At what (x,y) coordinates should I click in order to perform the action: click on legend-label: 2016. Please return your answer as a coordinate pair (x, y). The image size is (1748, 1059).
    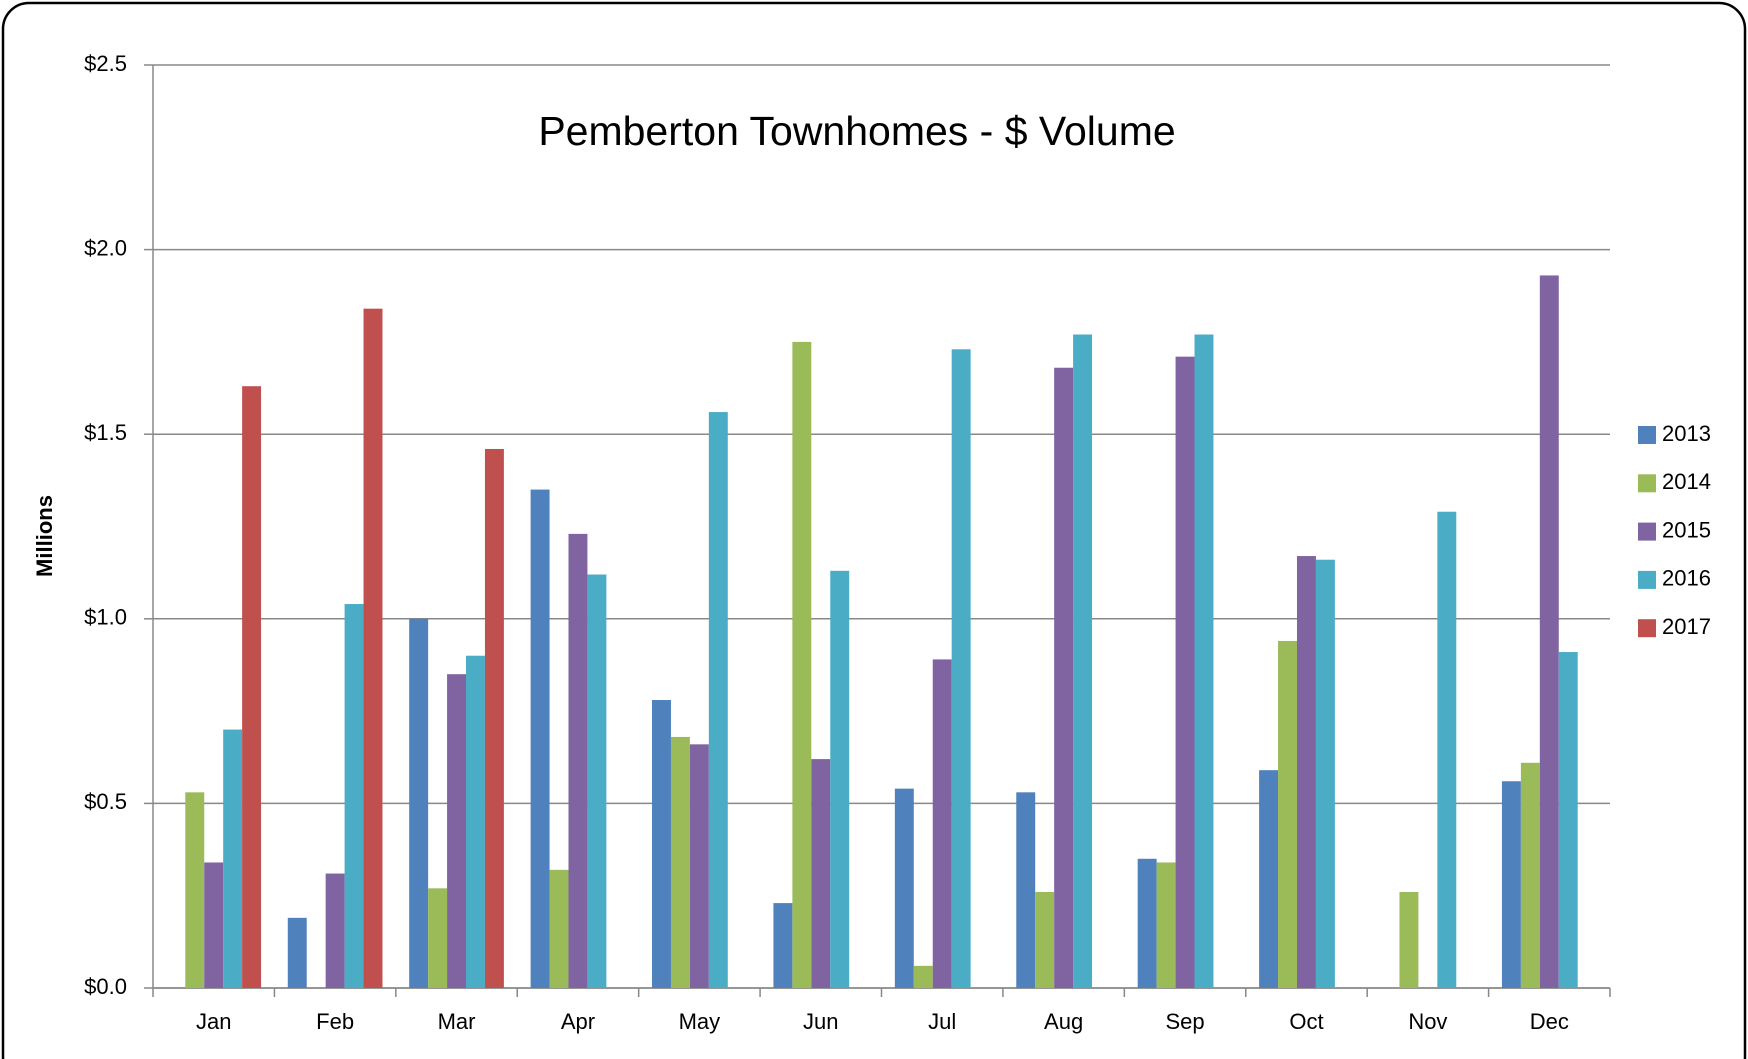
    Looking at the image, I should click on (1686, 578).